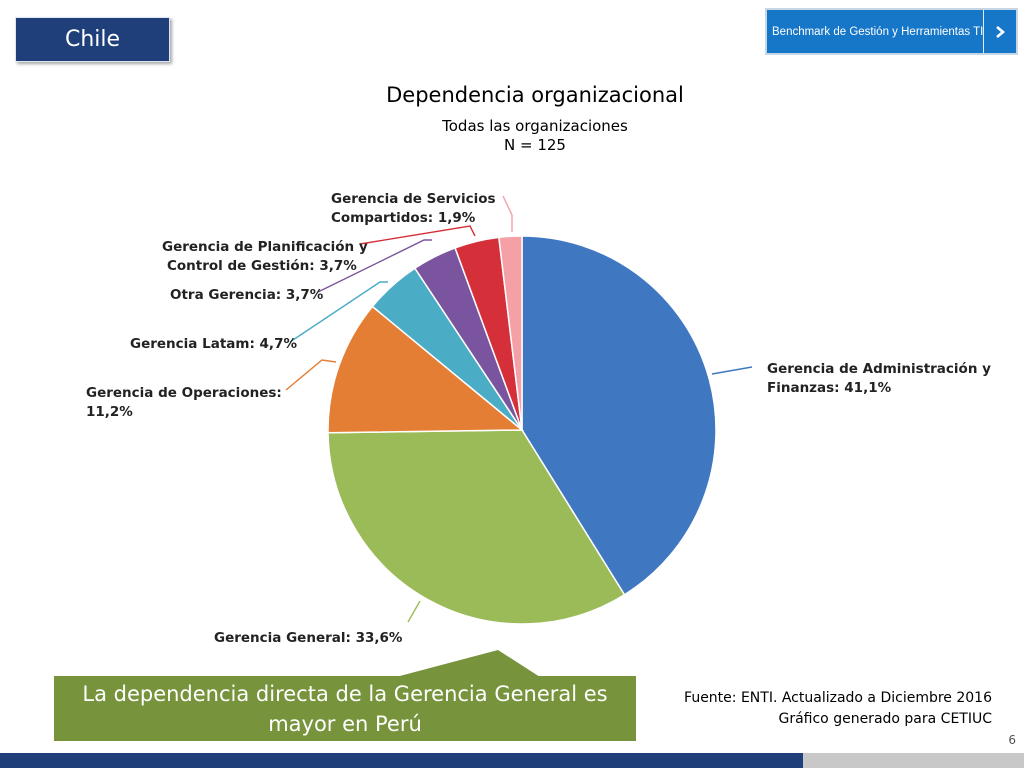  Describe the element at coordinates (265, 247) in the screenshot. I see `label-planificacion: Gerencia de Planificación y` at that location.